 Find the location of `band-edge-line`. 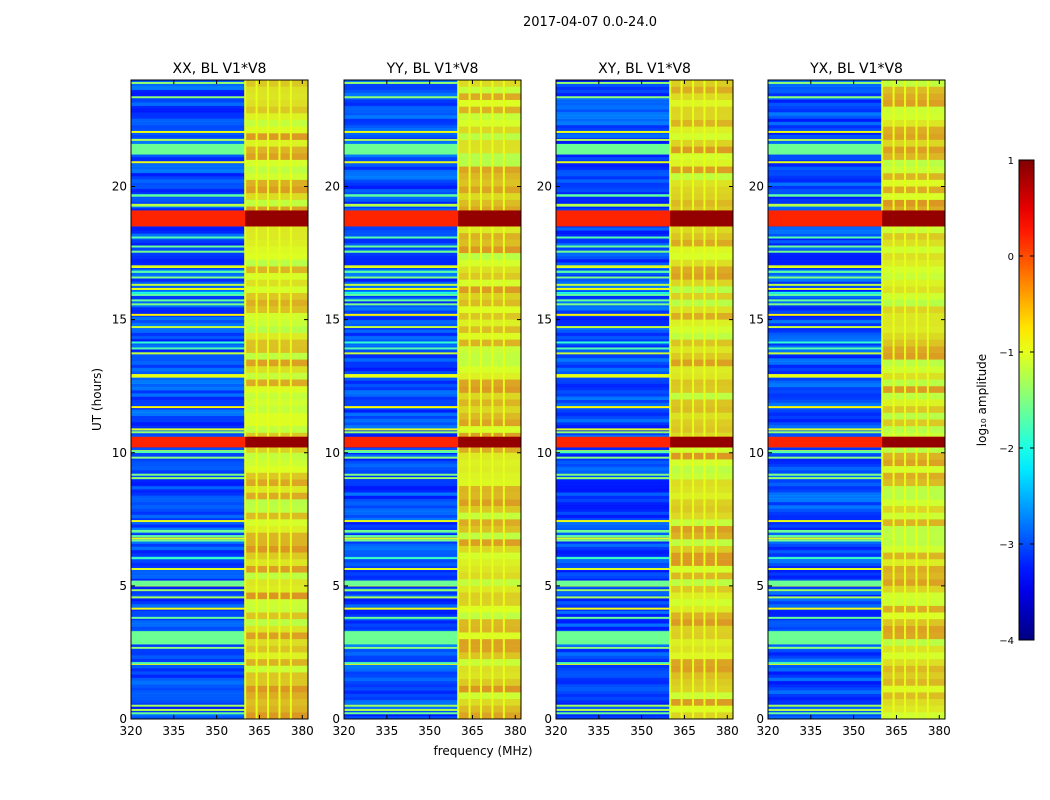

band-edge-line is located at coordinates (927, 399).